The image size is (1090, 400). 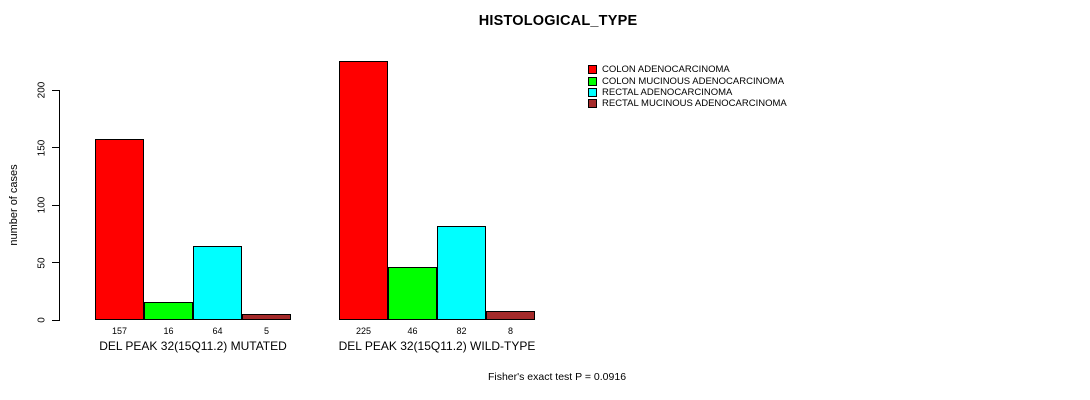 I want to click on legend-item: RECTAL ADENOCARCINOMA, so click(x=687, y=92).